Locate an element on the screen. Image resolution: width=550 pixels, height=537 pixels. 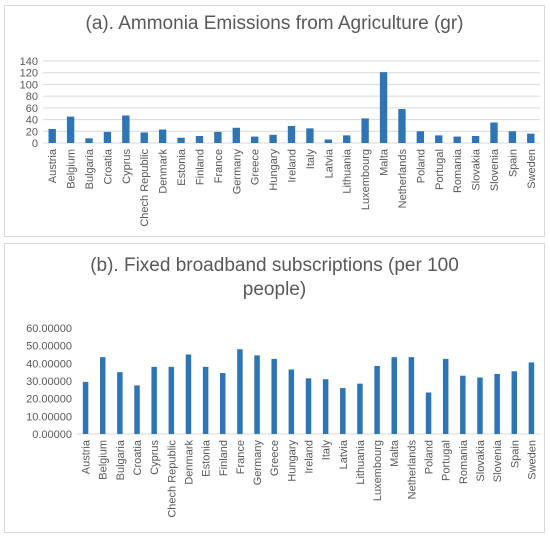
y-tick-label: 140 is located at coordinates (29, 62).